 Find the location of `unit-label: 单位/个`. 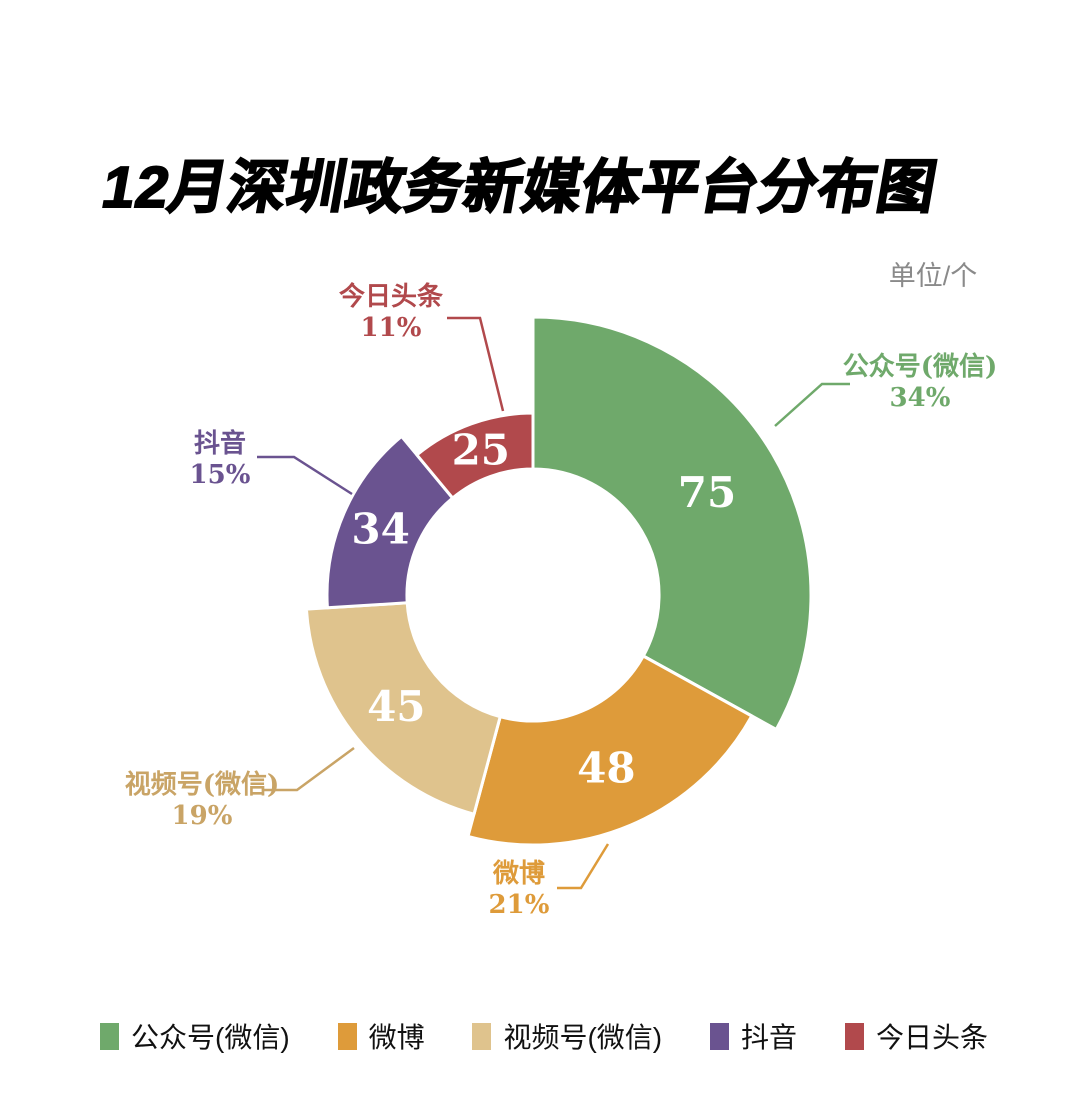

unit-label: 单位/个 is located at coordinates (933, 276).